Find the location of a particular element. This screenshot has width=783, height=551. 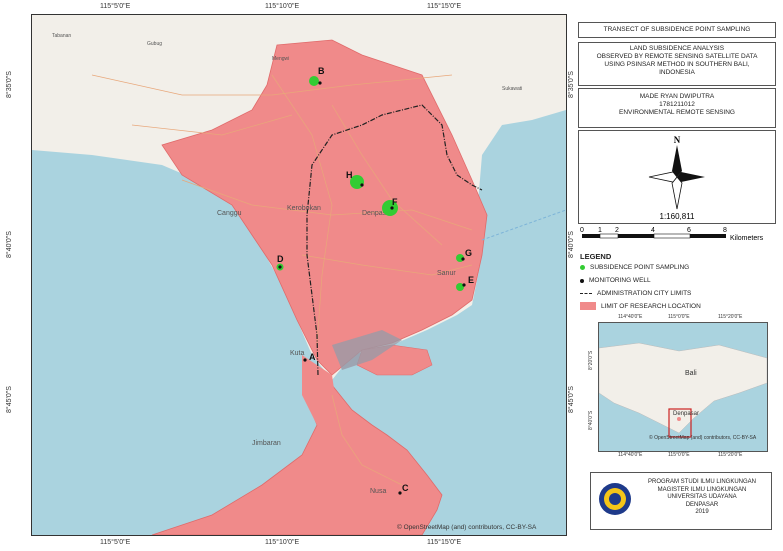

point-label-h: H is located at coordinates (349, 175).